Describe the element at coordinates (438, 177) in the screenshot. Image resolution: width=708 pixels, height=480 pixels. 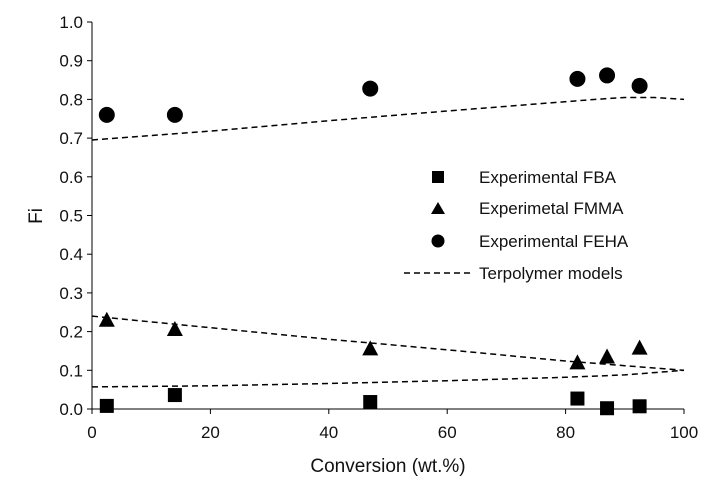
I see `legend-marker-fba` at that location.